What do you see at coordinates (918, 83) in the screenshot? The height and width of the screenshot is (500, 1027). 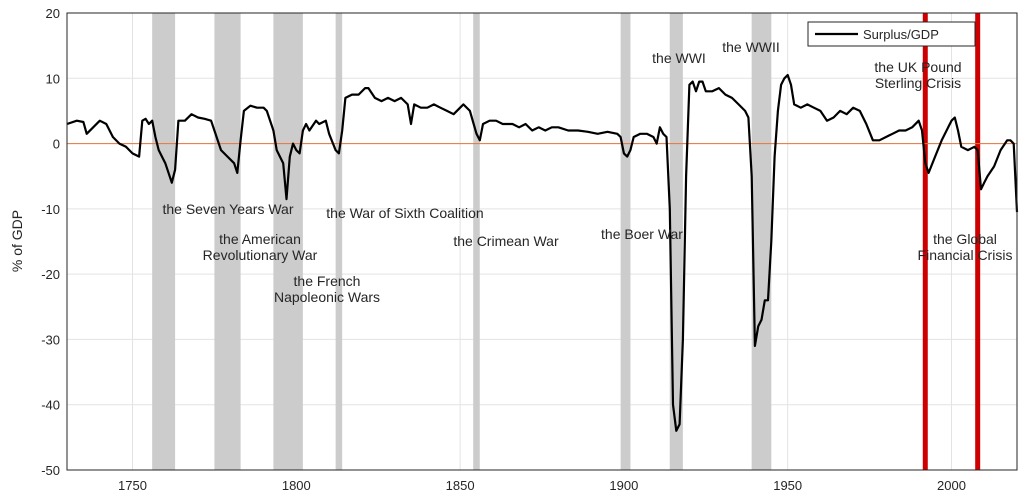 I see `annotation: Sterling Crisis` at bounding box center [918, 83].